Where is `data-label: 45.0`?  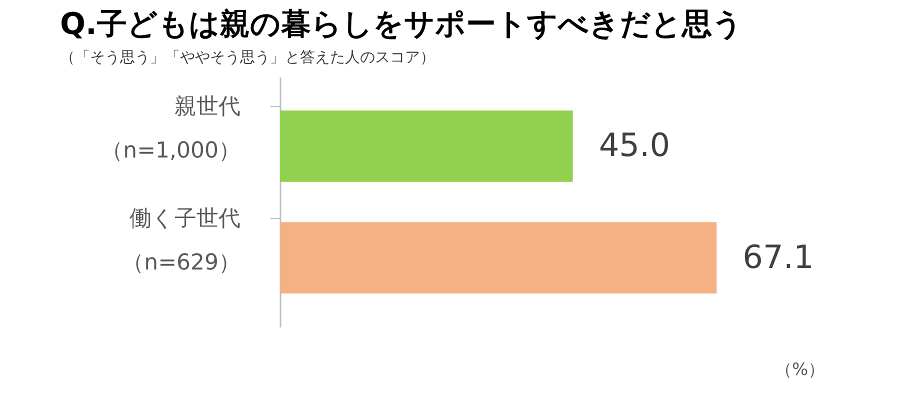 data-label: 45.0 is located at coordinates (634, 145).